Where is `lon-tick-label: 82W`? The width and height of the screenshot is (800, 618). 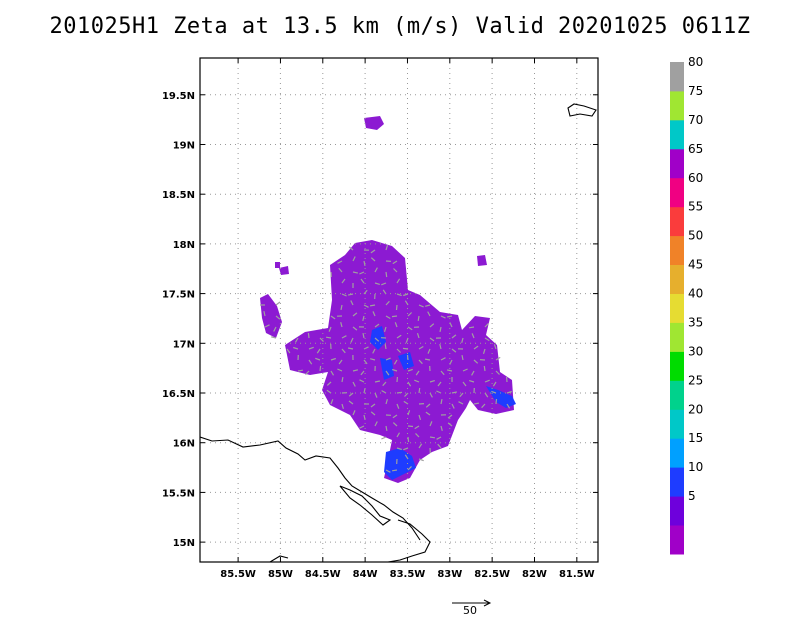 lon-tick-label: 82W is located at coordinates (534, 574).